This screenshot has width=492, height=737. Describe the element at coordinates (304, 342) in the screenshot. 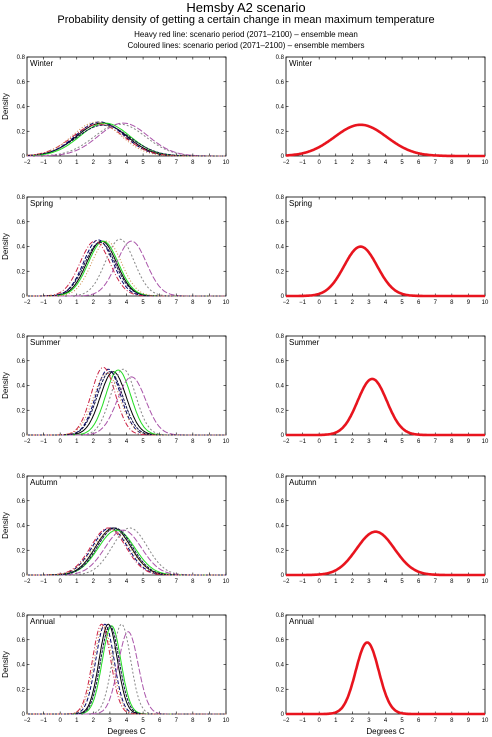

I see `season-label: Summer` at that location.